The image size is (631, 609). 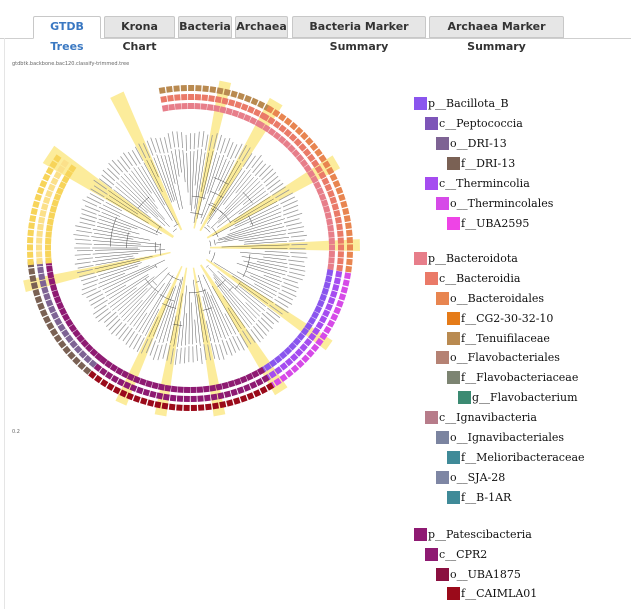 I want to click on legend-label: c__Thermincolia, so click(x=484, y=183).